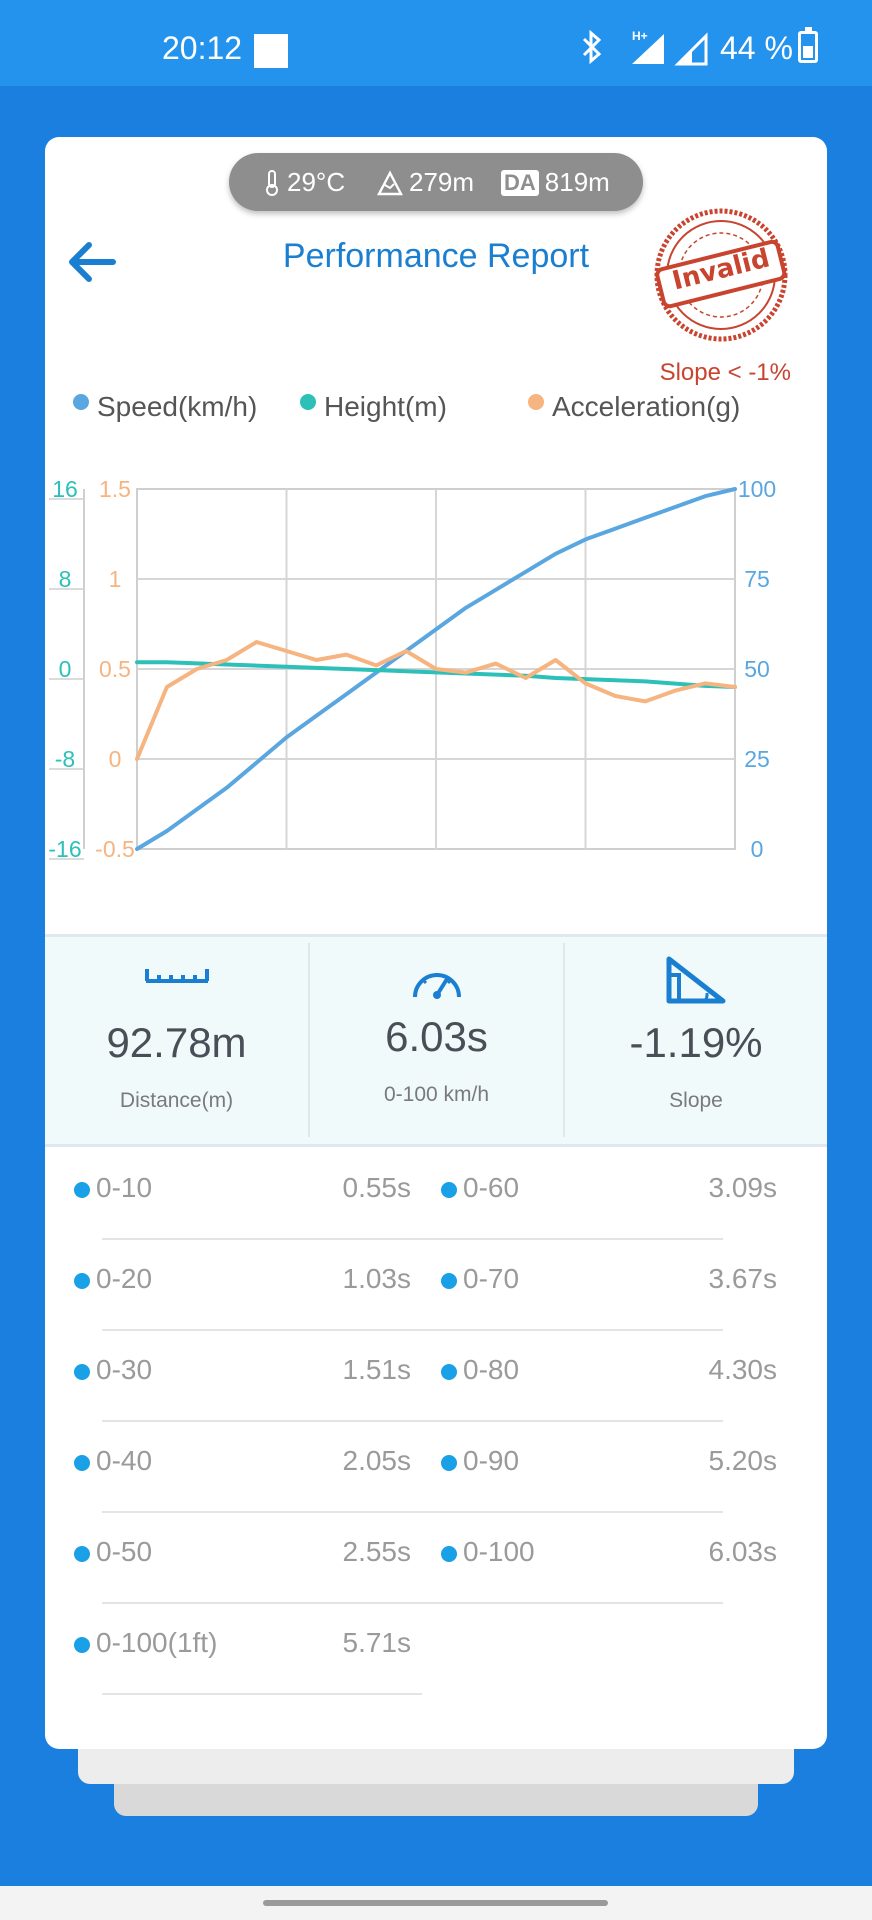 Image resolution: width=872 pixels, height=1920 pixels. Describe the element at coordinates (115, 489) in the screenshot. I see `acceleration-tick-label: 1.5` at that location.